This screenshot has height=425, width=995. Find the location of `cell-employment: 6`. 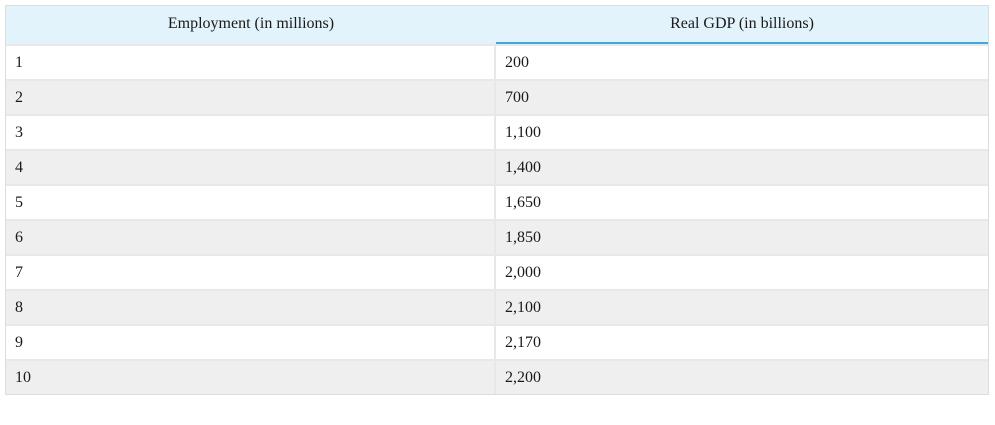

cell-employment: 6 is located at coordinates (251, 236).